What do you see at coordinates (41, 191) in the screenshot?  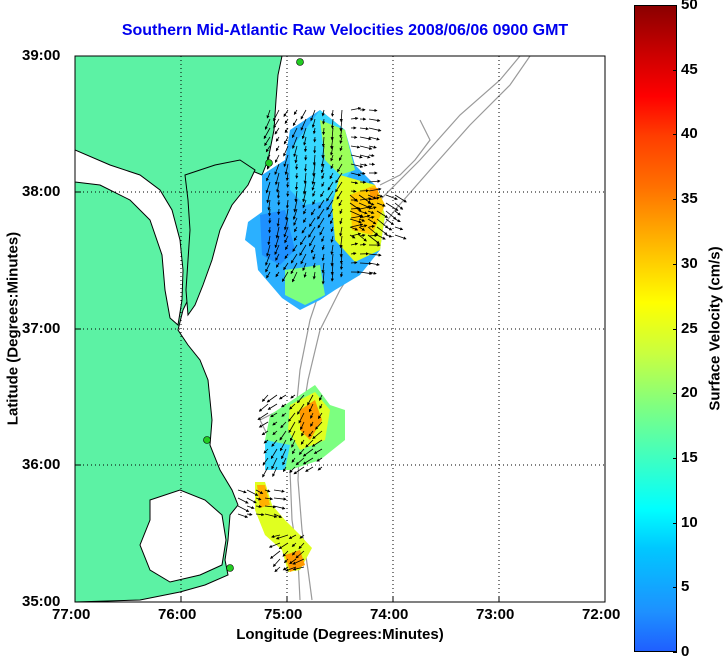 I see `y-tick-label: 38:00` at bounding box center [41, 191].